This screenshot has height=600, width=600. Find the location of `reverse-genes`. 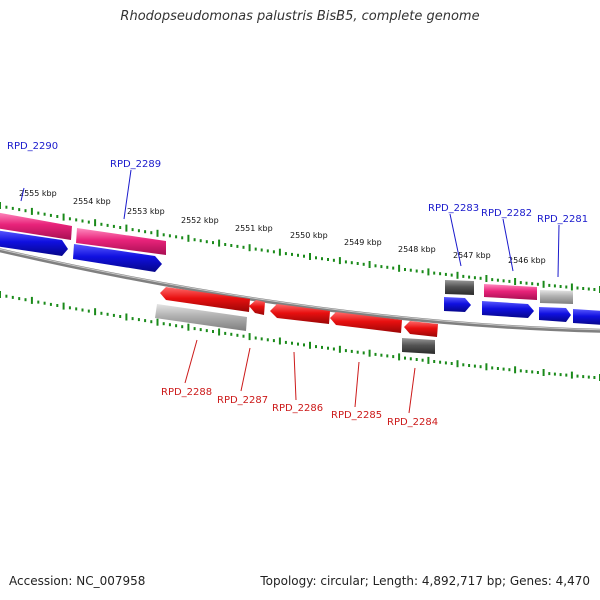

reverse-genes is located at coordinates (296, 320).